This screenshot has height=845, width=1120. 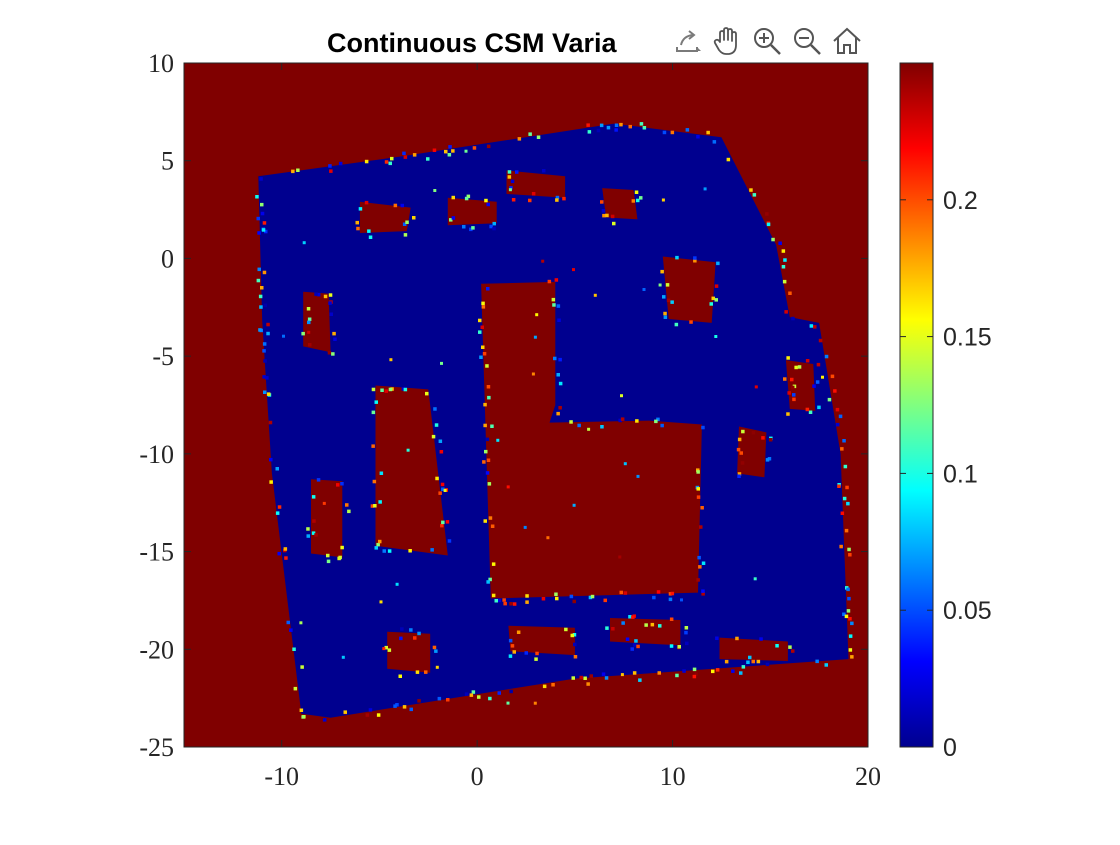 I want to click on zoom-in-button, so click(x=767, y=41).